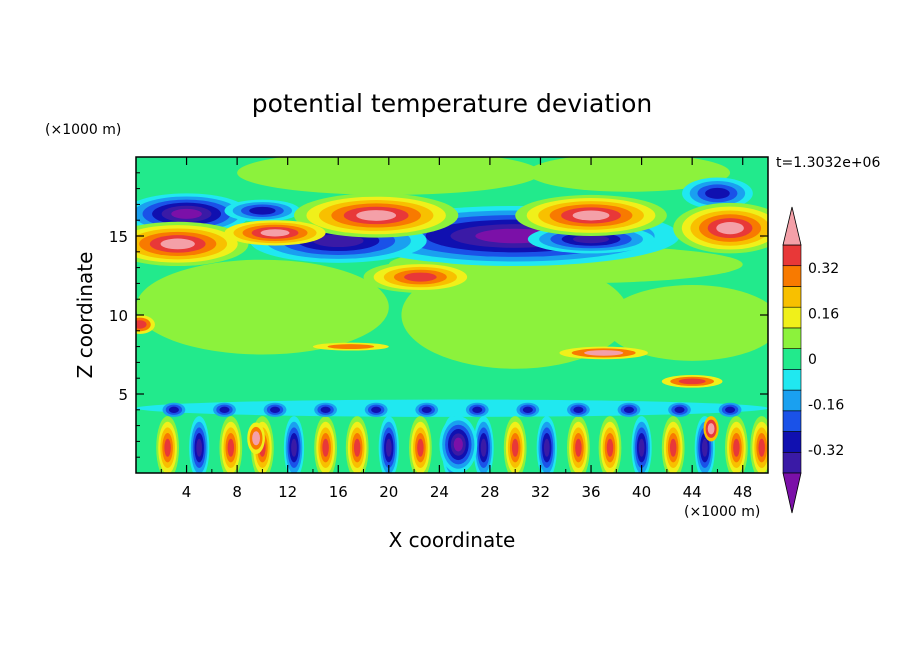 The image size is (904, 654). I want to click on x-tick-label: 20, so click(388, 492).